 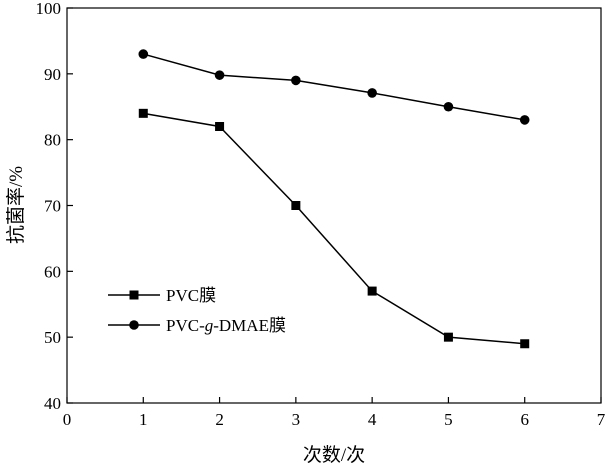 What do you see at coordinates (448, 419) in the screenshot?
I see `x-tick-label: 5` at bounding box center [448, 419].